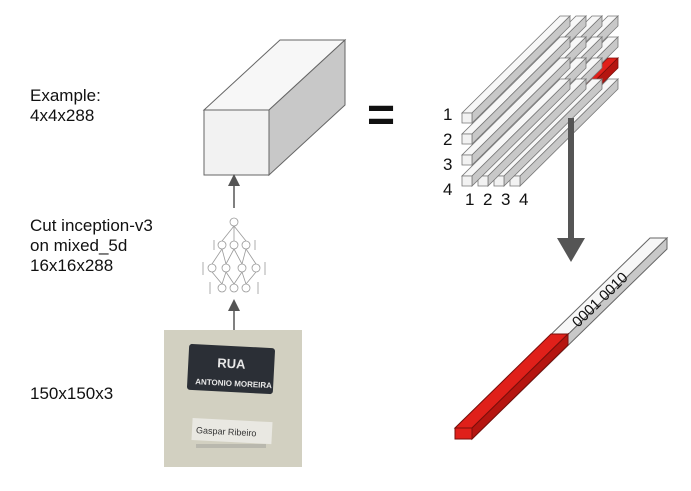  I want to click on vector-bits-label: 0001 0010, so click(600, 300).